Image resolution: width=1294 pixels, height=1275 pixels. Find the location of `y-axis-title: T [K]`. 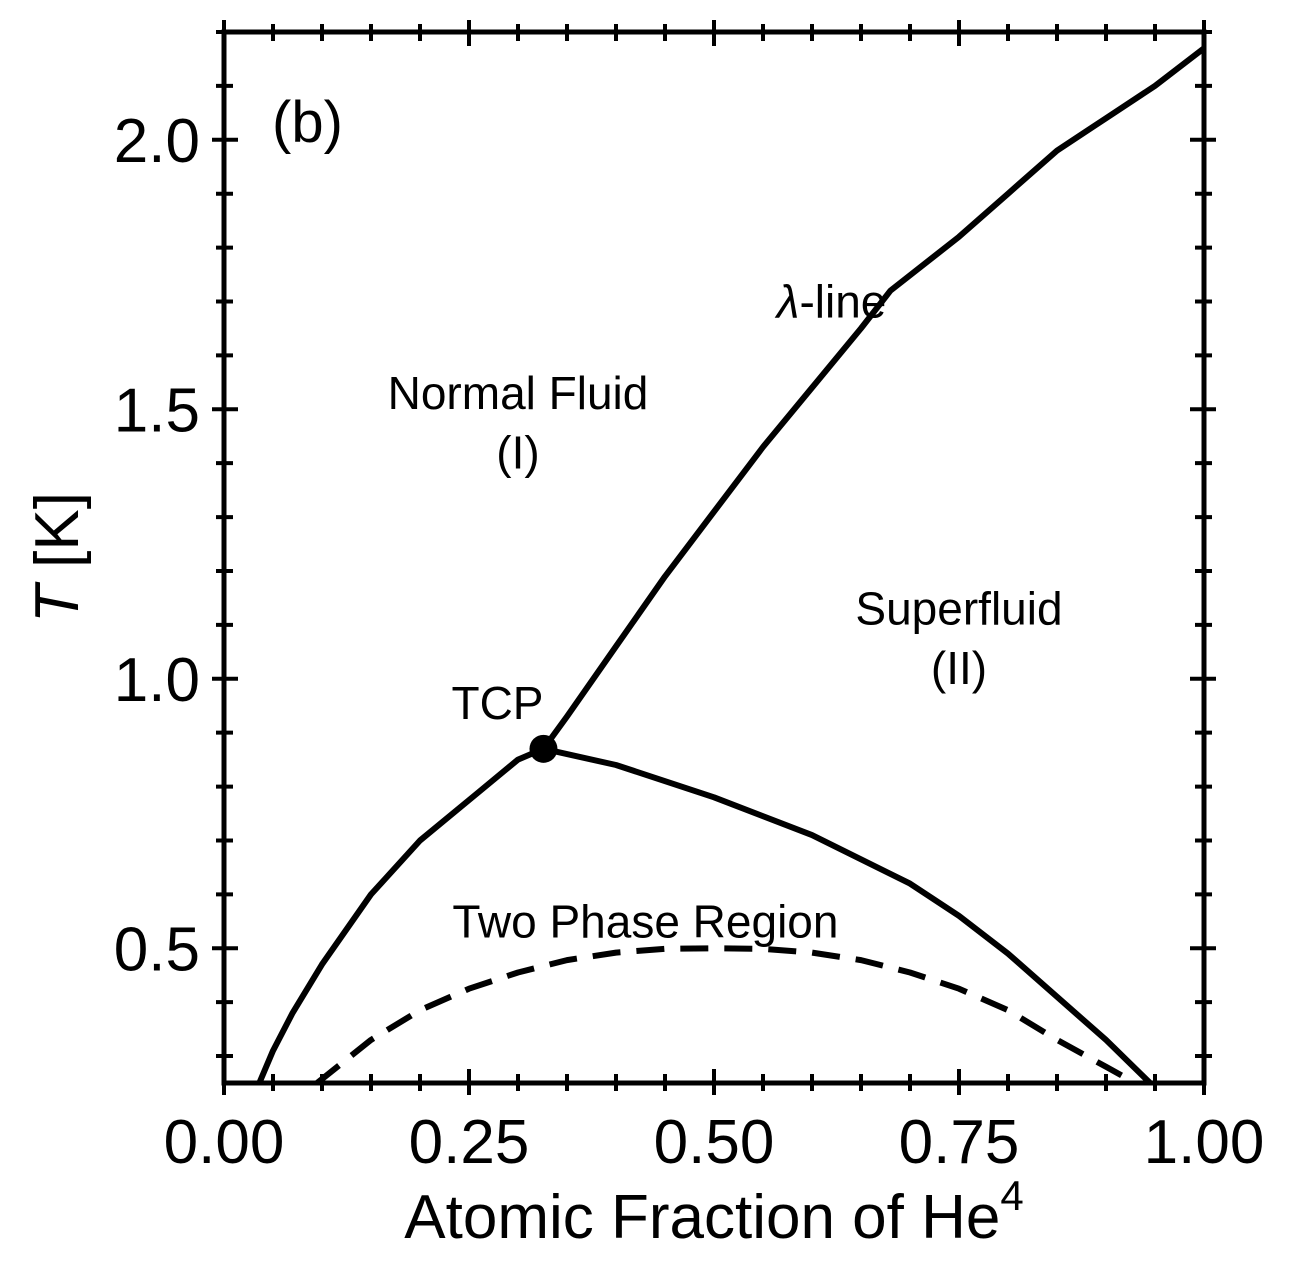

y-axis-title: T [K] is located at coordinates (57, 557).